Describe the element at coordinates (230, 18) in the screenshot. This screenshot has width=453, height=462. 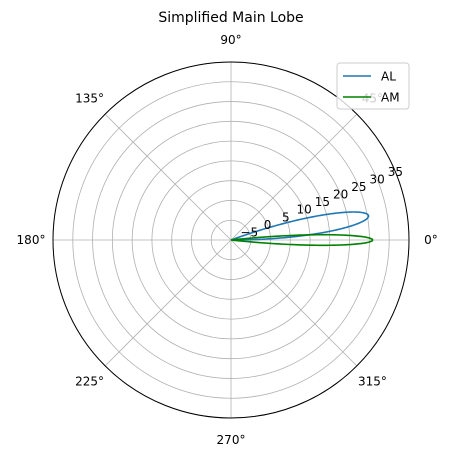
I see `chart-title: Simplified Main Lobe` at that location.